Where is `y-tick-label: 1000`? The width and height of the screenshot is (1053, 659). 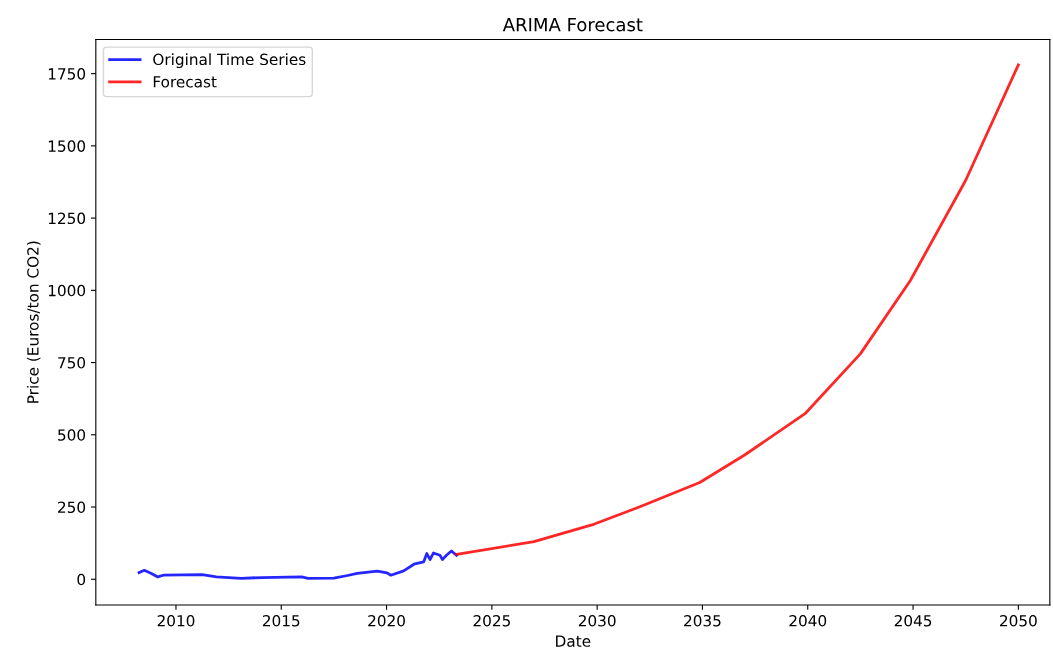 y-tick-label: 1000 is located at coordinates (67, 290).